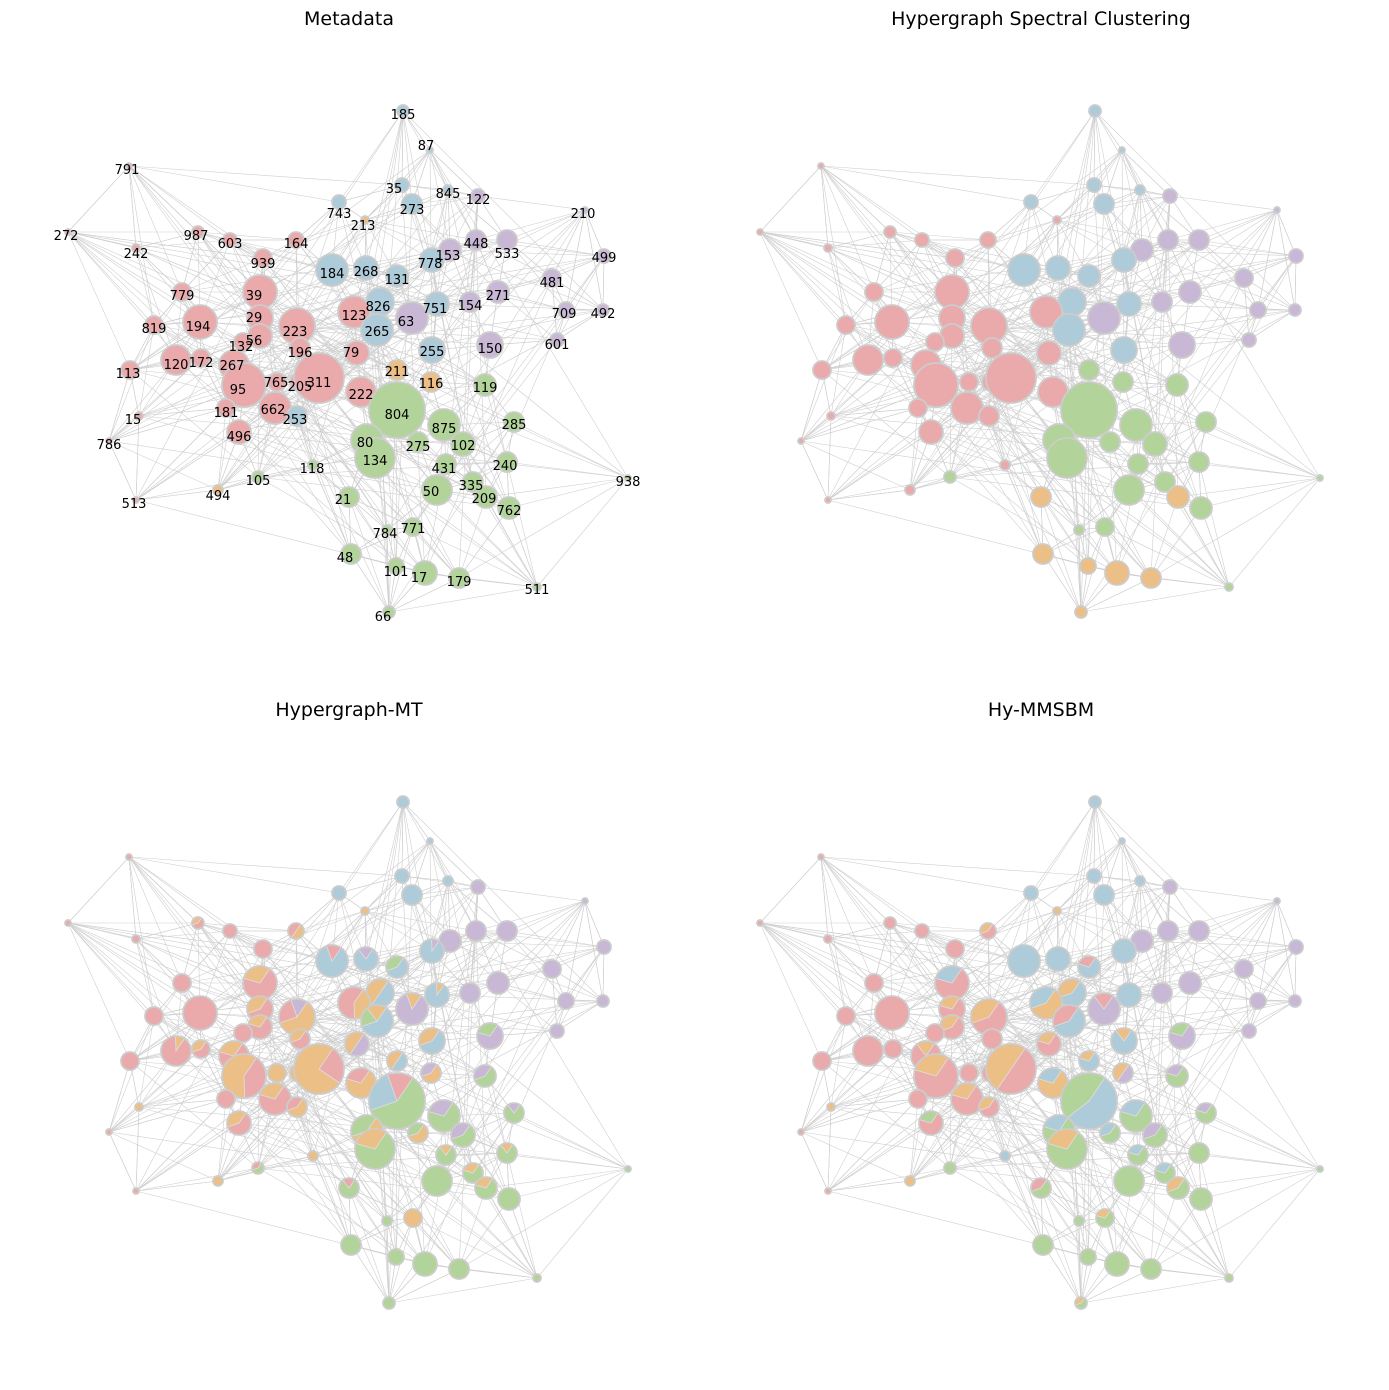 This screenshot has height=1390, width=1389. Describe the element at coordinates (343, 500) in the screenshot. I see `node-label-21: 21` at that location.